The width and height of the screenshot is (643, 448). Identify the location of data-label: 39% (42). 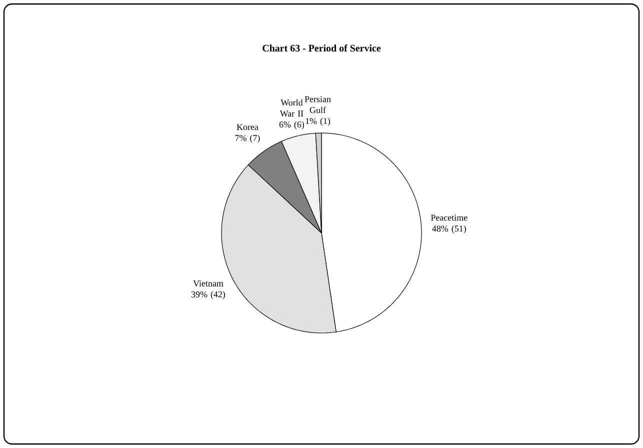
(208, 295).